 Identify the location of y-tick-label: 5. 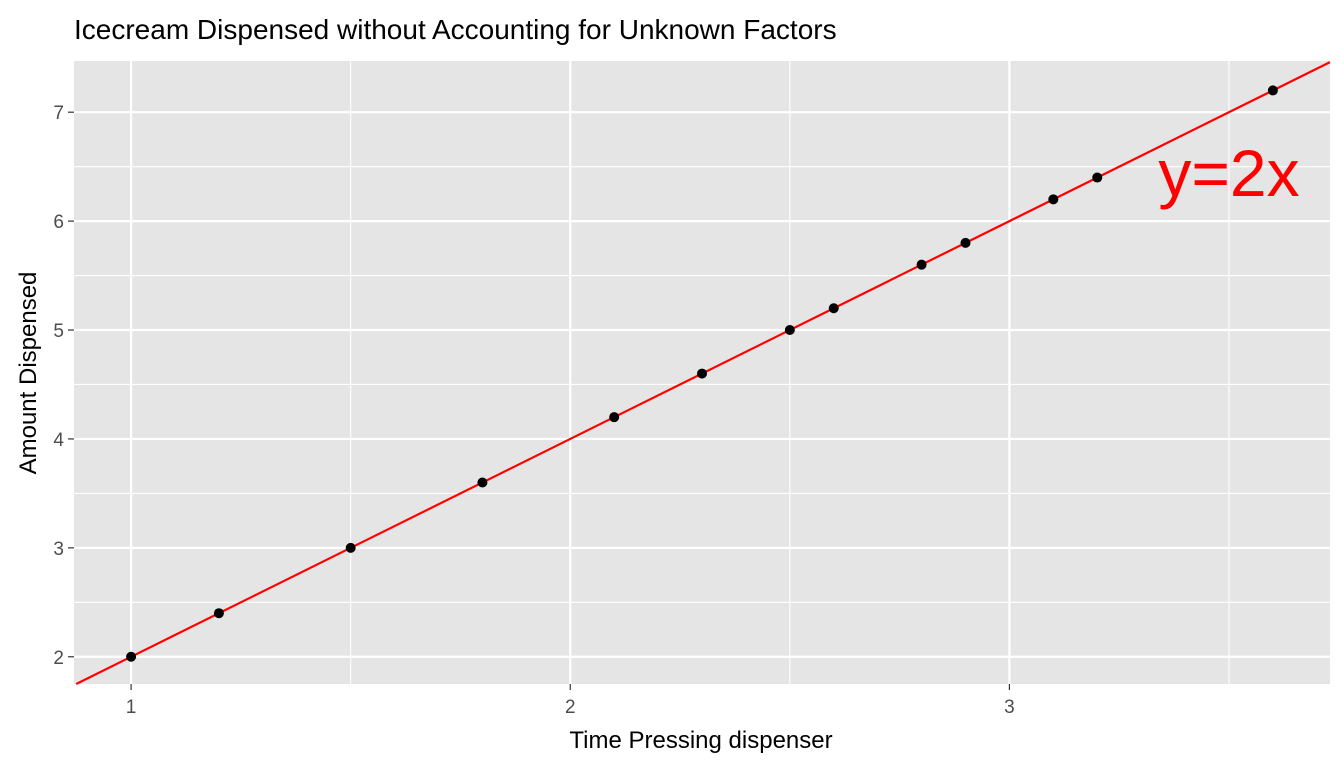
(58, 331).